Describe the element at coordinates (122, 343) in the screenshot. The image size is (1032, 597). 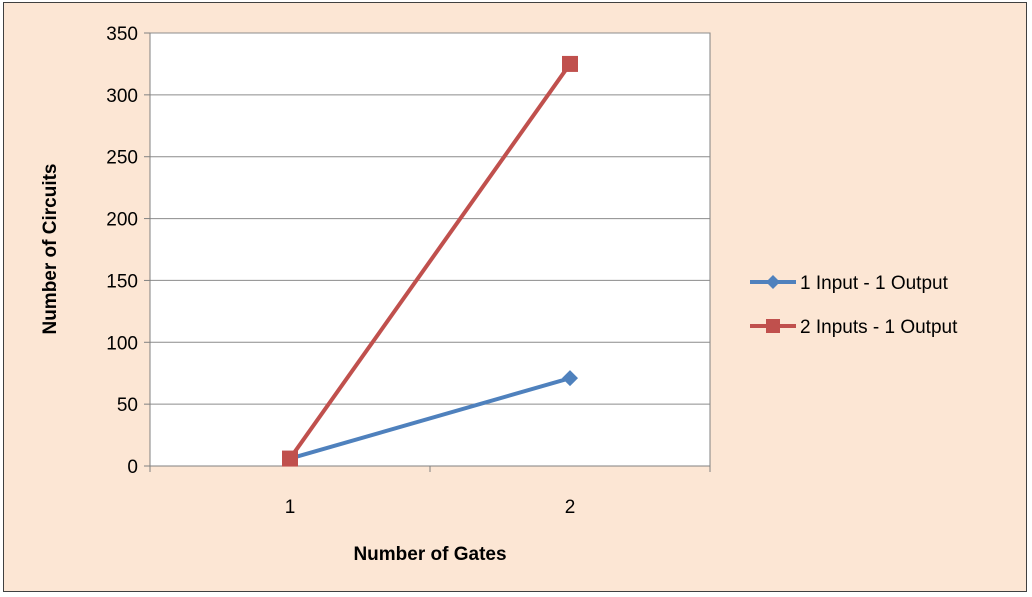
I see `y-tick-label: 100` at that location.